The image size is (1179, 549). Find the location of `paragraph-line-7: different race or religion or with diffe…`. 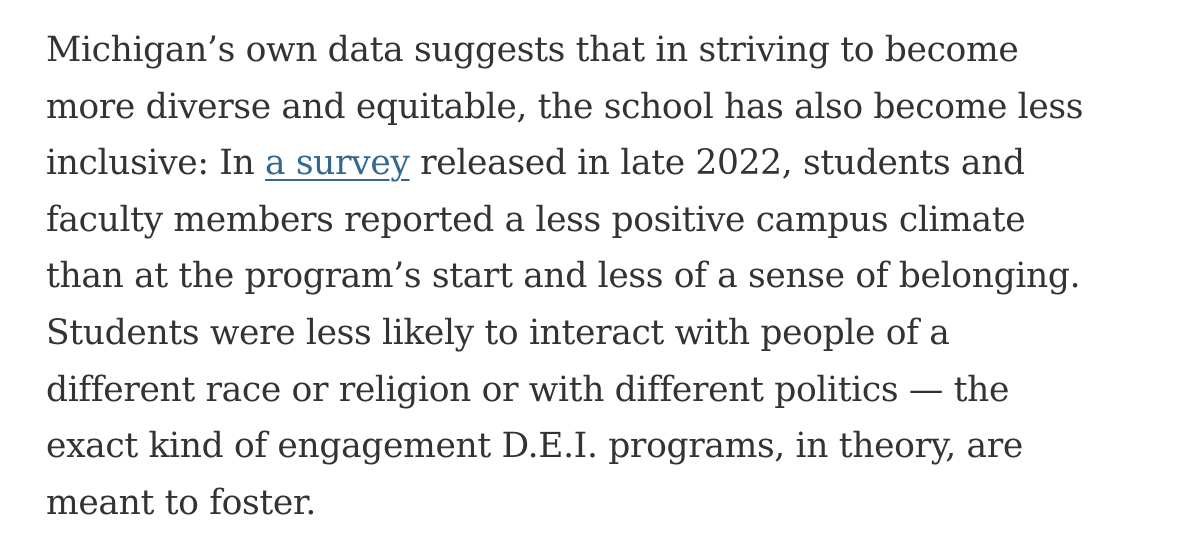

paragraph-line-7: different race or religion or with diffe… is located at coordinates (528, 389).